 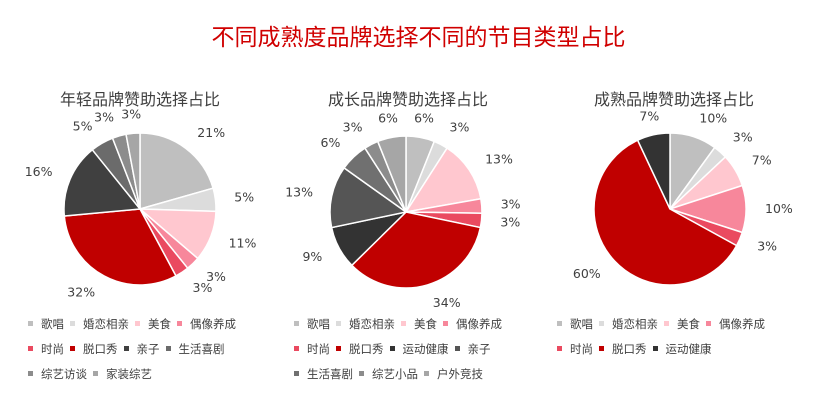 What do you see at coordinates (312, 256) in the screenshot?
I see `pie-2-data-label-7: 9%` at bounding box center [312, 256].